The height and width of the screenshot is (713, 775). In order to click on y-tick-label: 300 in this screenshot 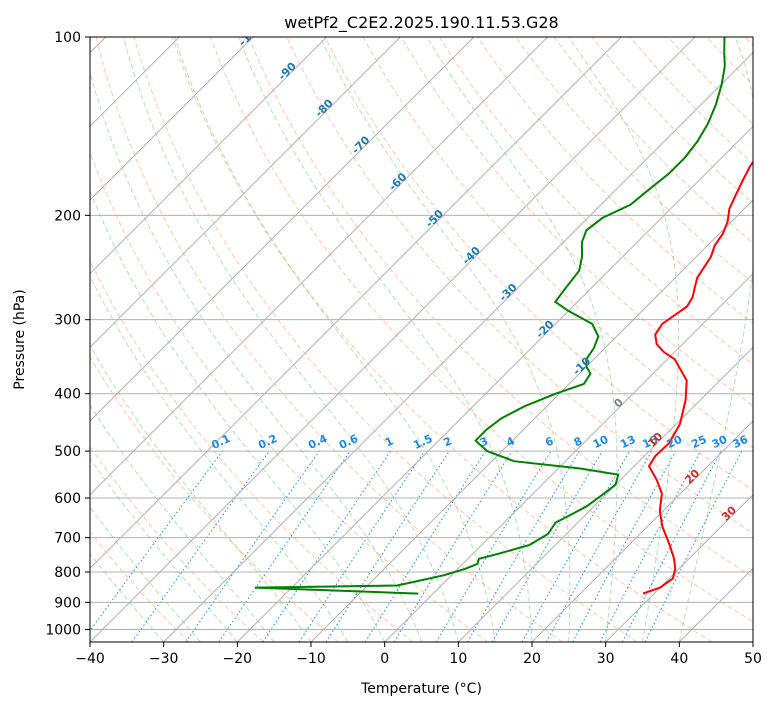, I will do `click(67, 321)`.